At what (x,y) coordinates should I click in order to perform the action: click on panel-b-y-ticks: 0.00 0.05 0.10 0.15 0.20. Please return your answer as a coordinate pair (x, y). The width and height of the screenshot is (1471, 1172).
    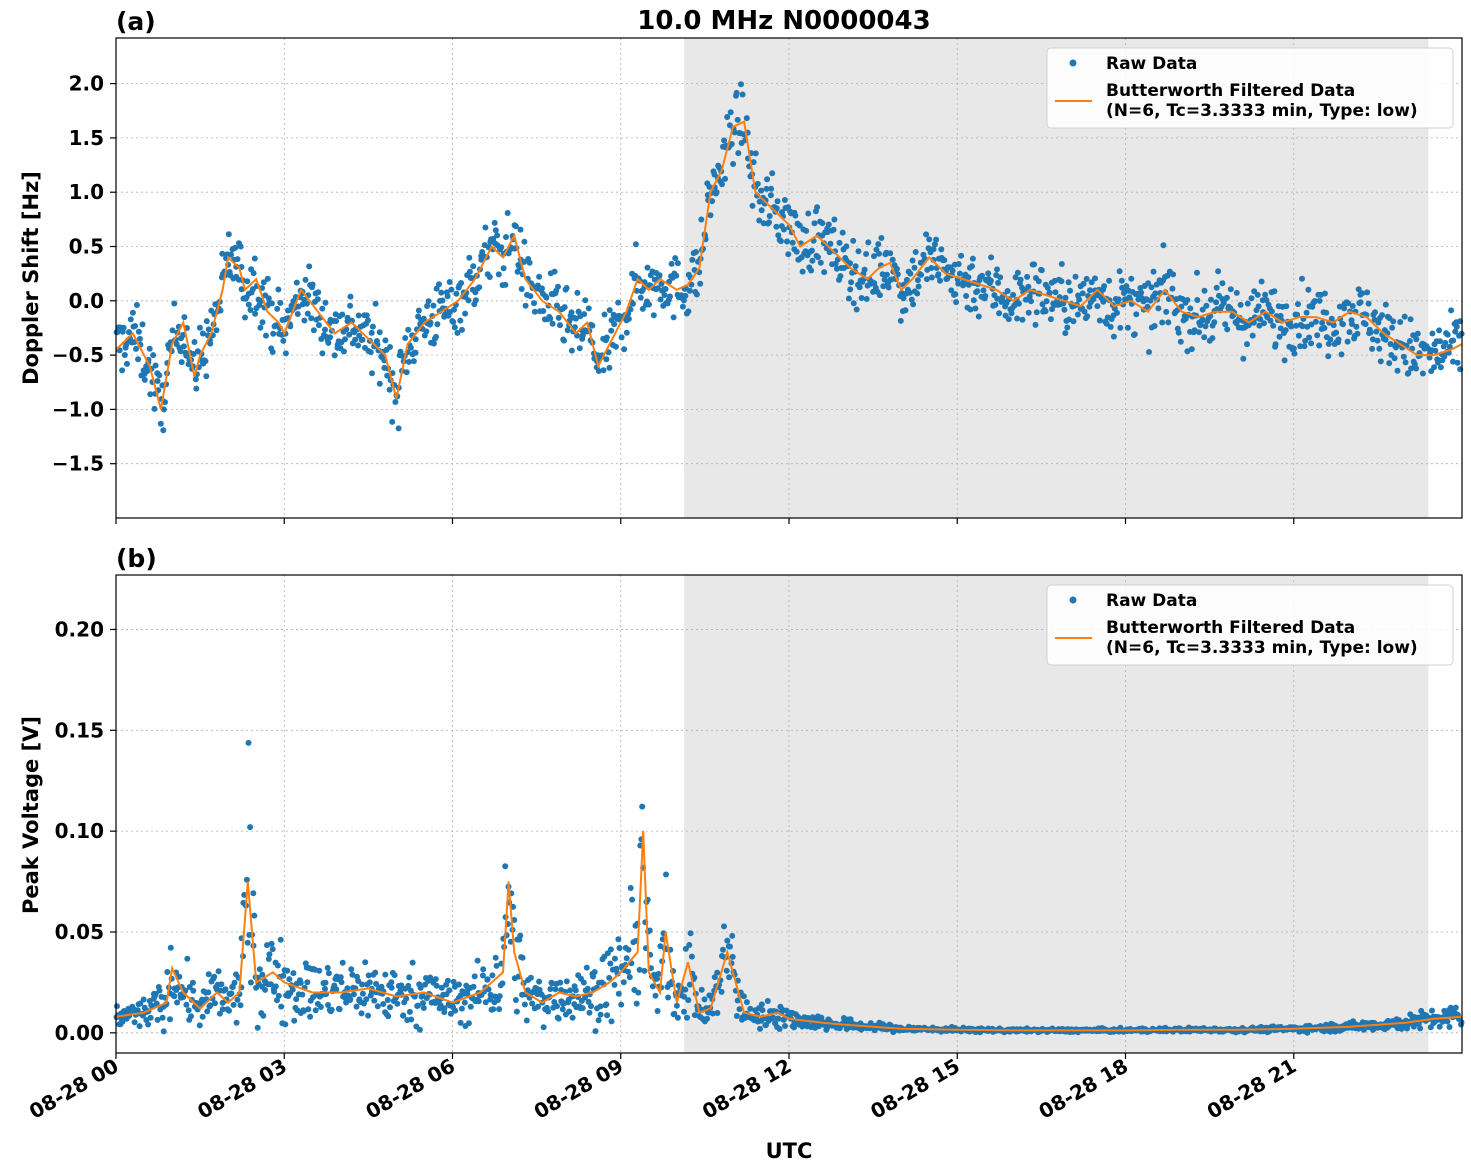
    Looking at the image, I should click on (85, 831).